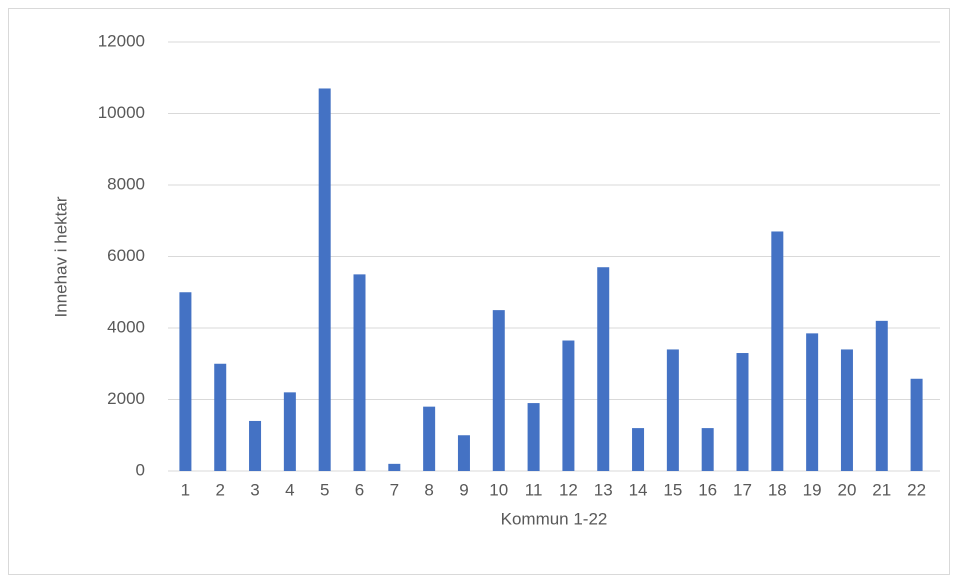 Image resolution: width=959 pixels, height=581 pixels. Describe the element at coordinates (428, 489) in the screenshot. I see `x-tick-label: 8` at that location.